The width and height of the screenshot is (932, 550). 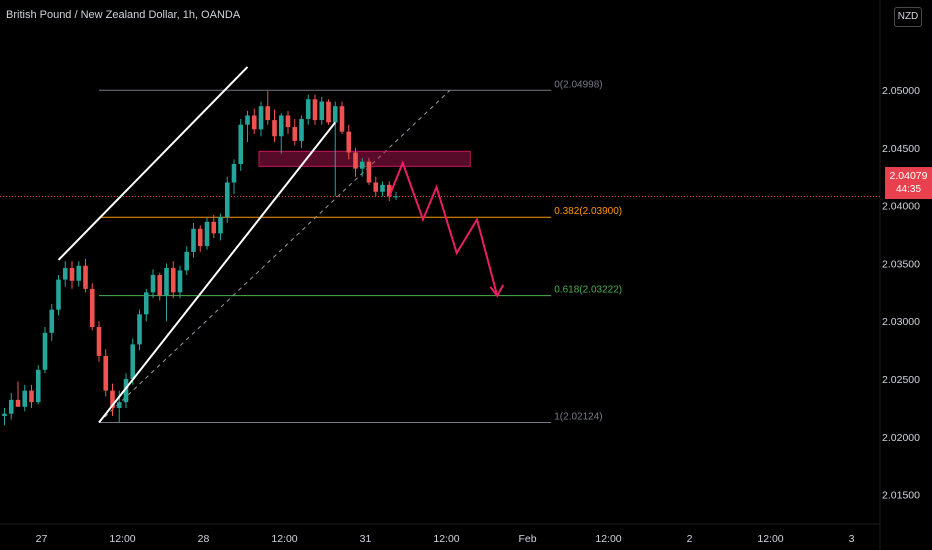 What do you see at coordinates (204, 539) in the screenshot?
I see `x-tick-label: 28` at bounding box center [204, 539].